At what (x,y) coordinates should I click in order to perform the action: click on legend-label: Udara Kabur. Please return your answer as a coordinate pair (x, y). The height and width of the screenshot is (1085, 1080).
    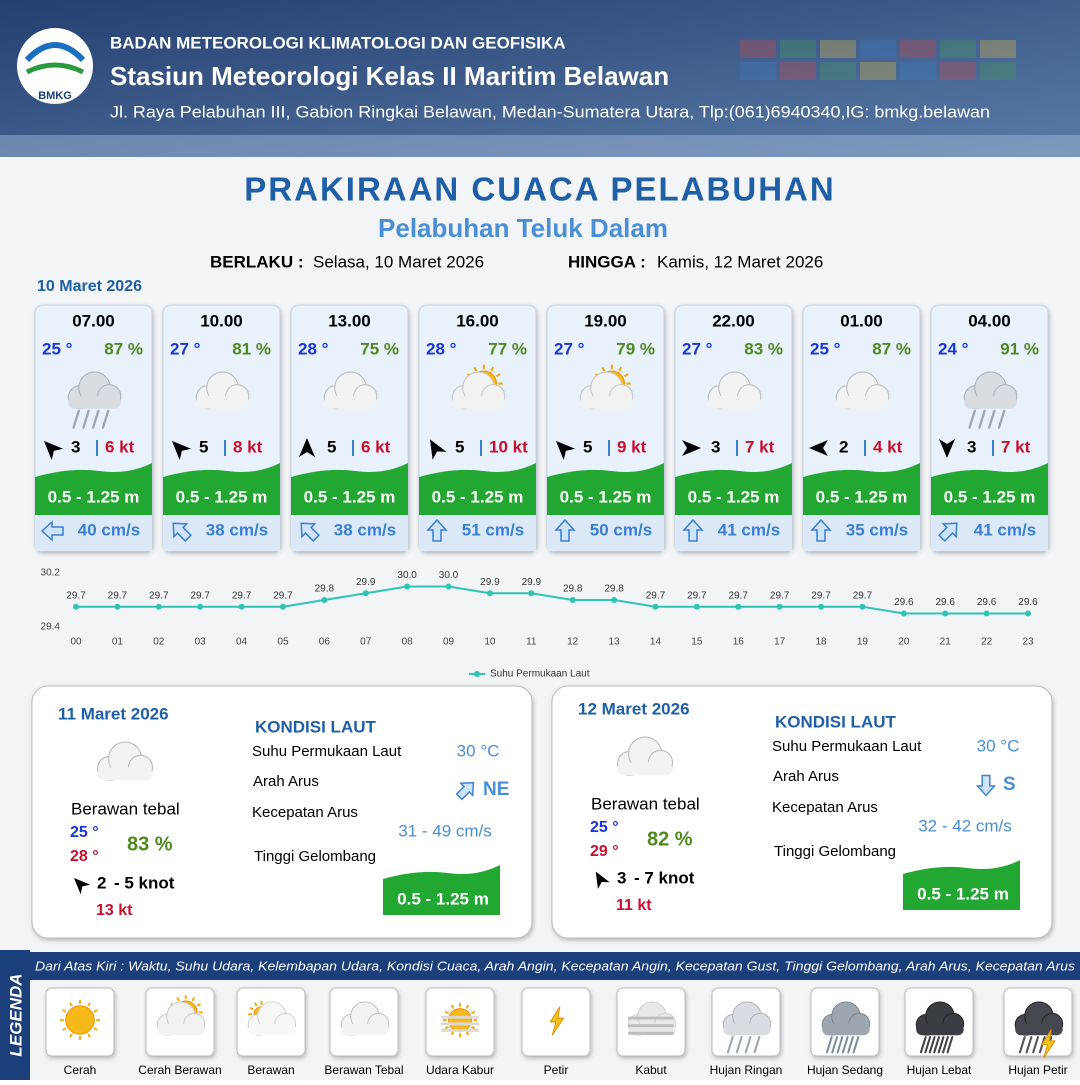
    Looking at the image, I should click on (460, 1070).